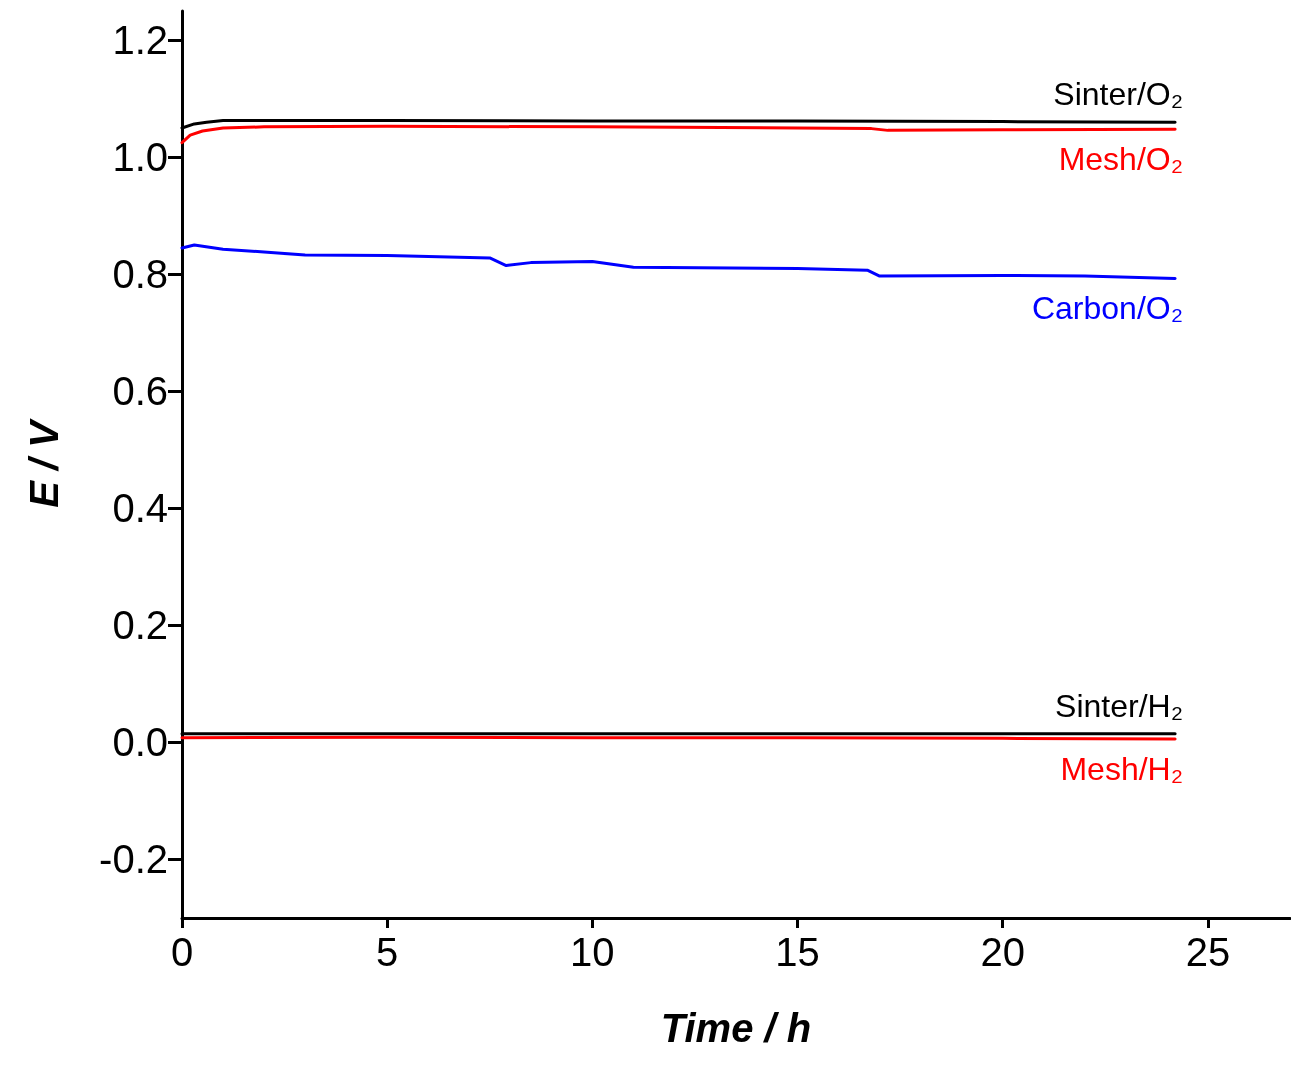 The image size is (1291, 1069). I want to click on x-tick-label: 20, so click(1002, 952).